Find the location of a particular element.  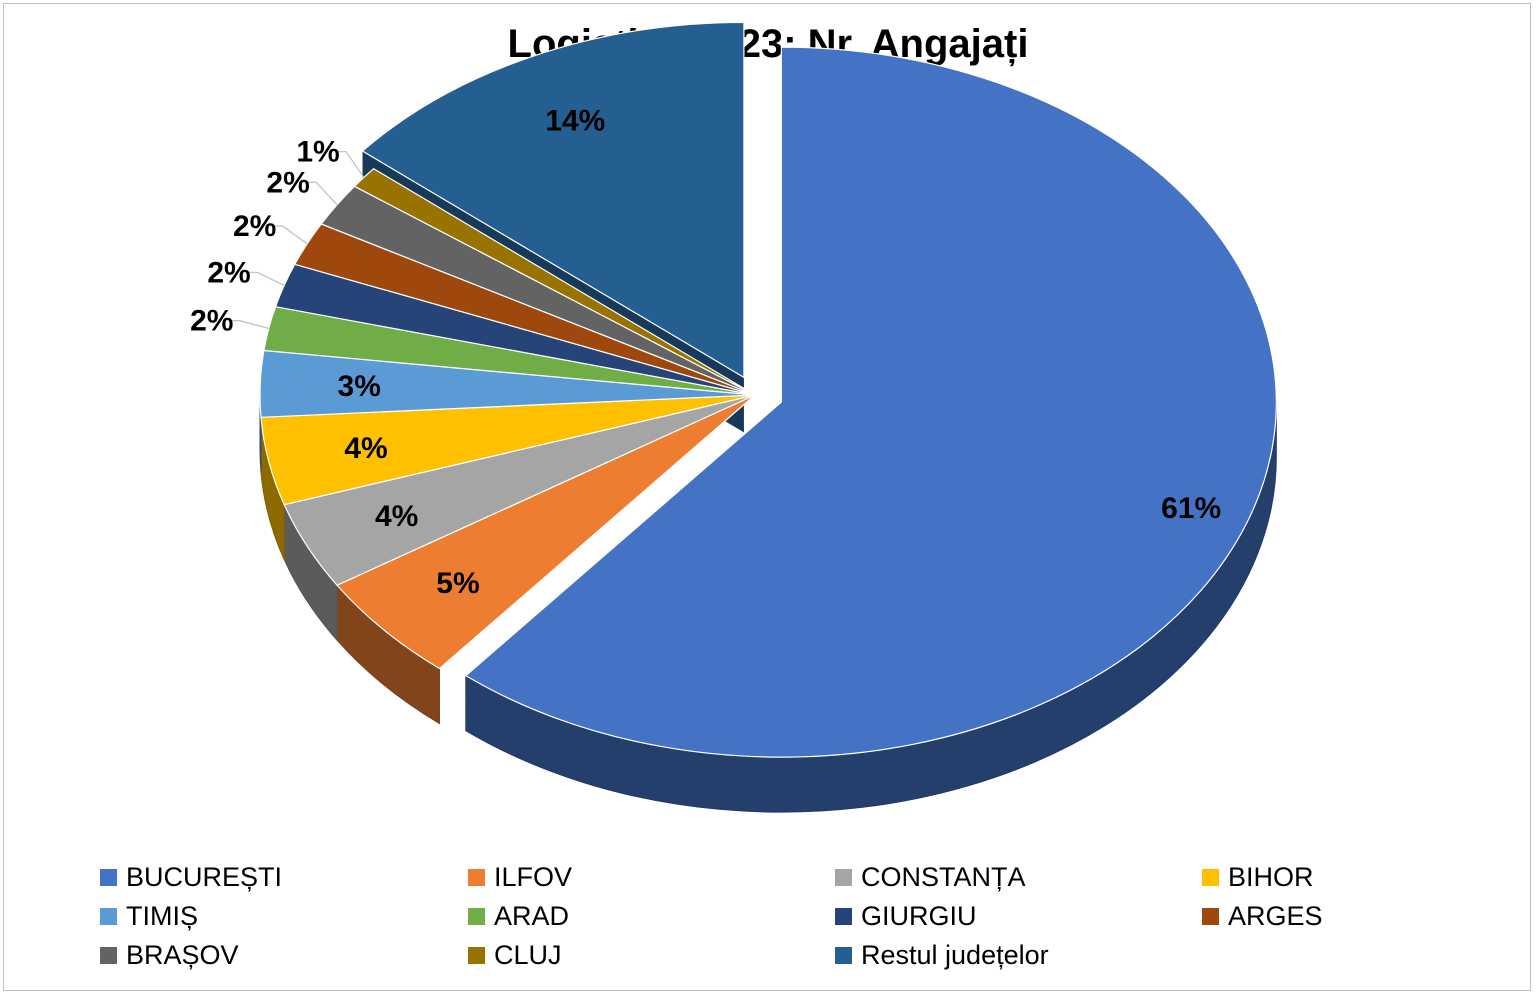

data-label-ilfov: 5% is located at coordinates (457, 583).